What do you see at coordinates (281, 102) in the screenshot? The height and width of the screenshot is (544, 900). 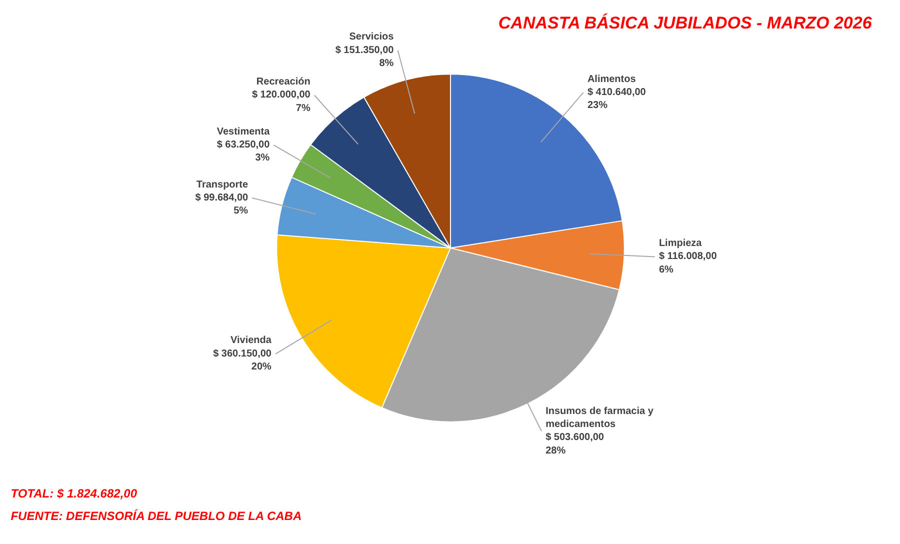 I see `data-label: $ 120.000,00 7%` at bounding box center [281, 102].